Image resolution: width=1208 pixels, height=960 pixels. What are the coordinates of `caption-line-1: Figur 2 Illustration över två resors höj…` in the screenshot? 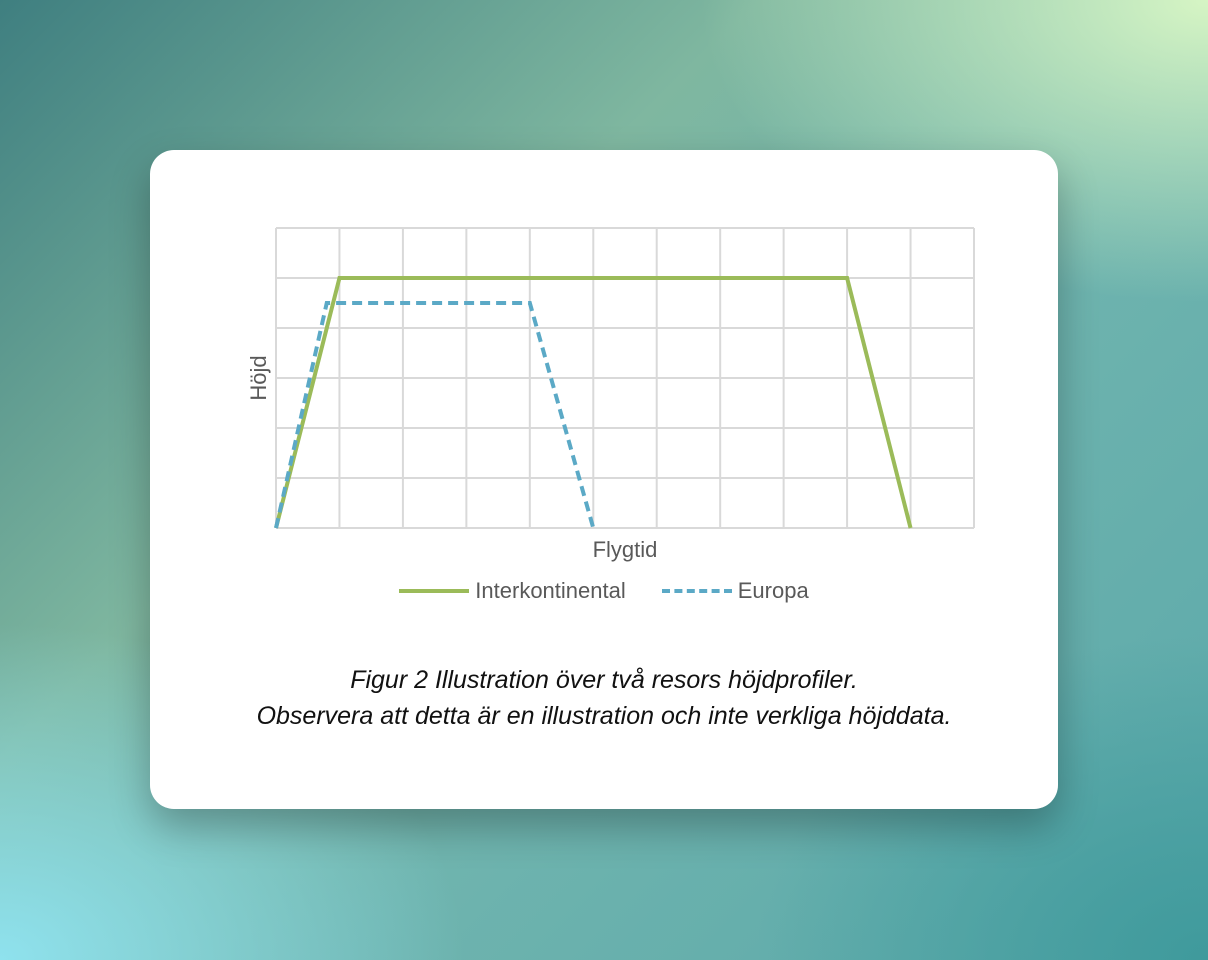 It's located at (604, 680).